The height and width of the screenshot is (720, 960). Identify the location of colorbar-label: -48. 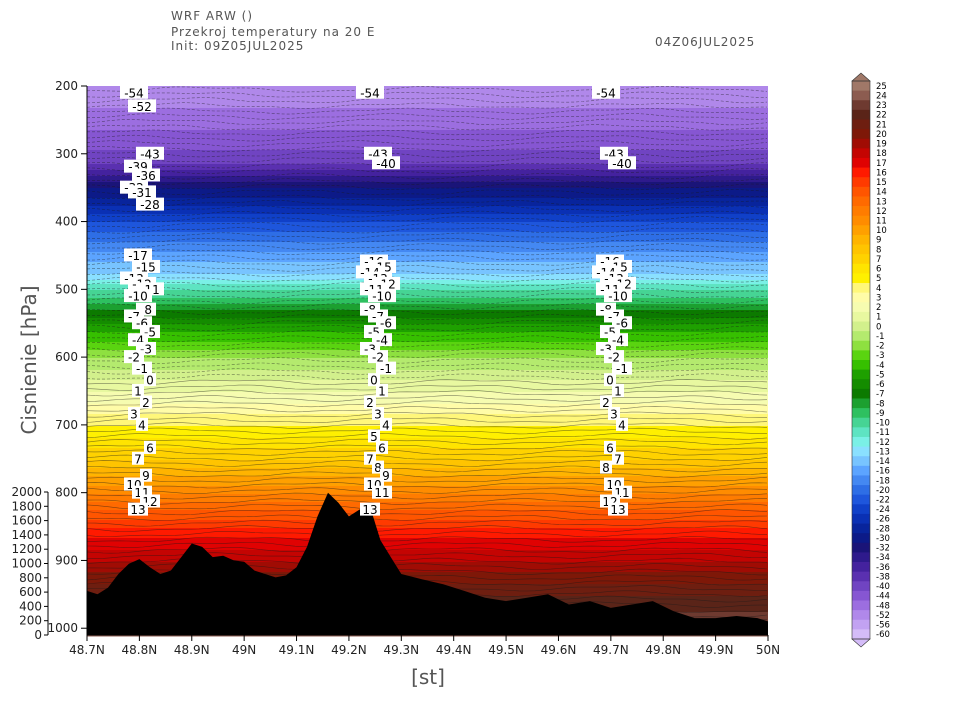
(883, 606).